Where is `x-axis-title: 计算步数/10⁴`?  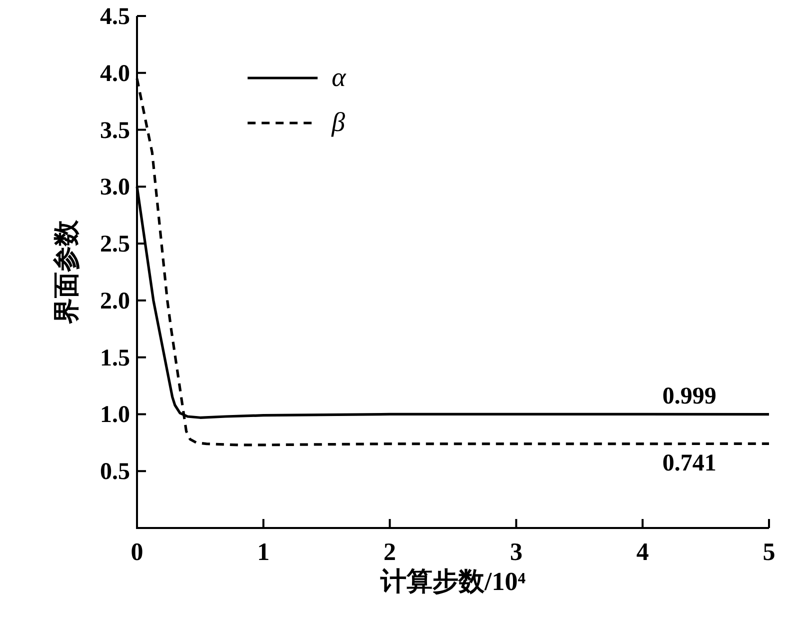
x-axis-title: 计算步数/10⁴ is located at coordinates (452, 581).